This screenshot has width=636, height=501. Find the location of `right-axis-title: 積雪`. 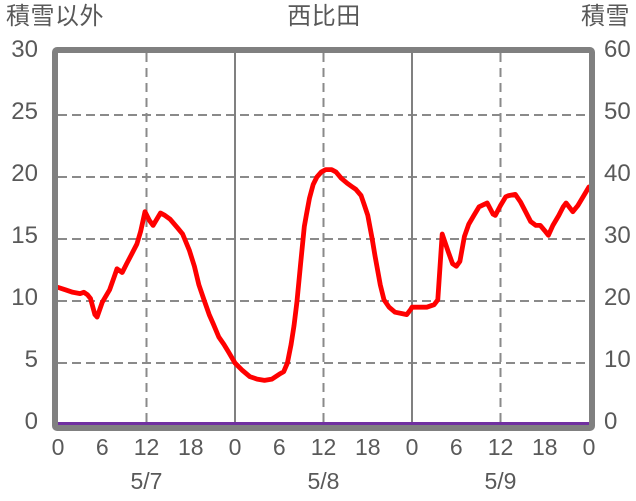

right-axis-title: 積雪 is located at coordinates (605, 16).